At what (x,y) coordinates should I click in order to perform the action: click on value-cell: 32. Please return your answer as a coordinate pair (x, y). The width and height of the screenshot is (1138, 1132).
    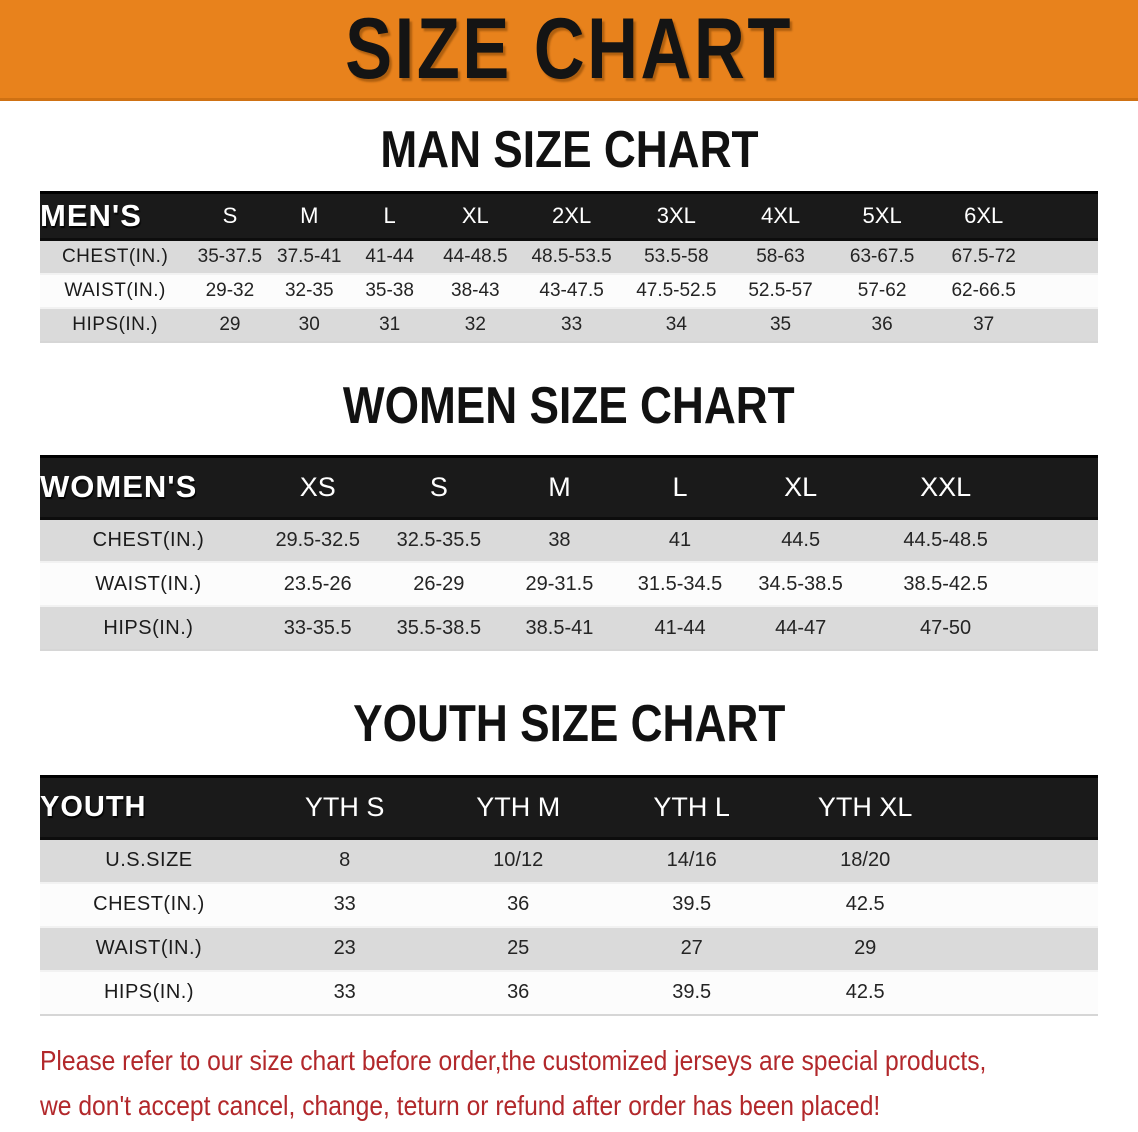
    Looking at the image, I should click on (475, 324).